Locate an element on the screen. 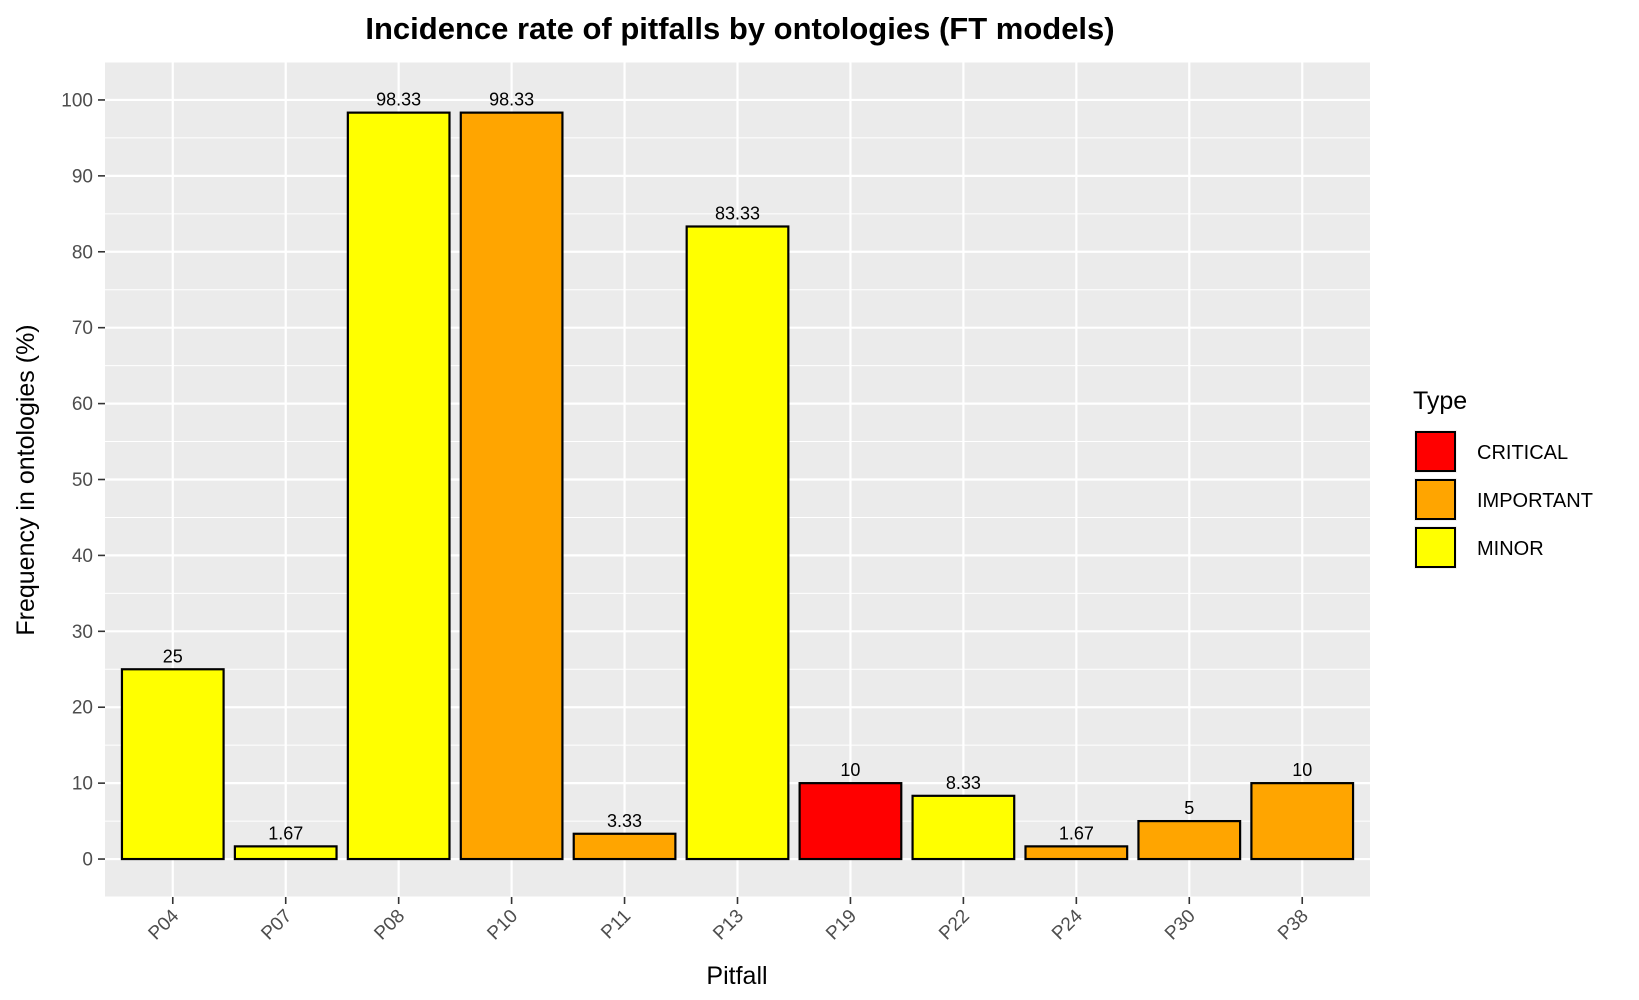  x-tick-label: P30 is located at coordinates (1180, 925).